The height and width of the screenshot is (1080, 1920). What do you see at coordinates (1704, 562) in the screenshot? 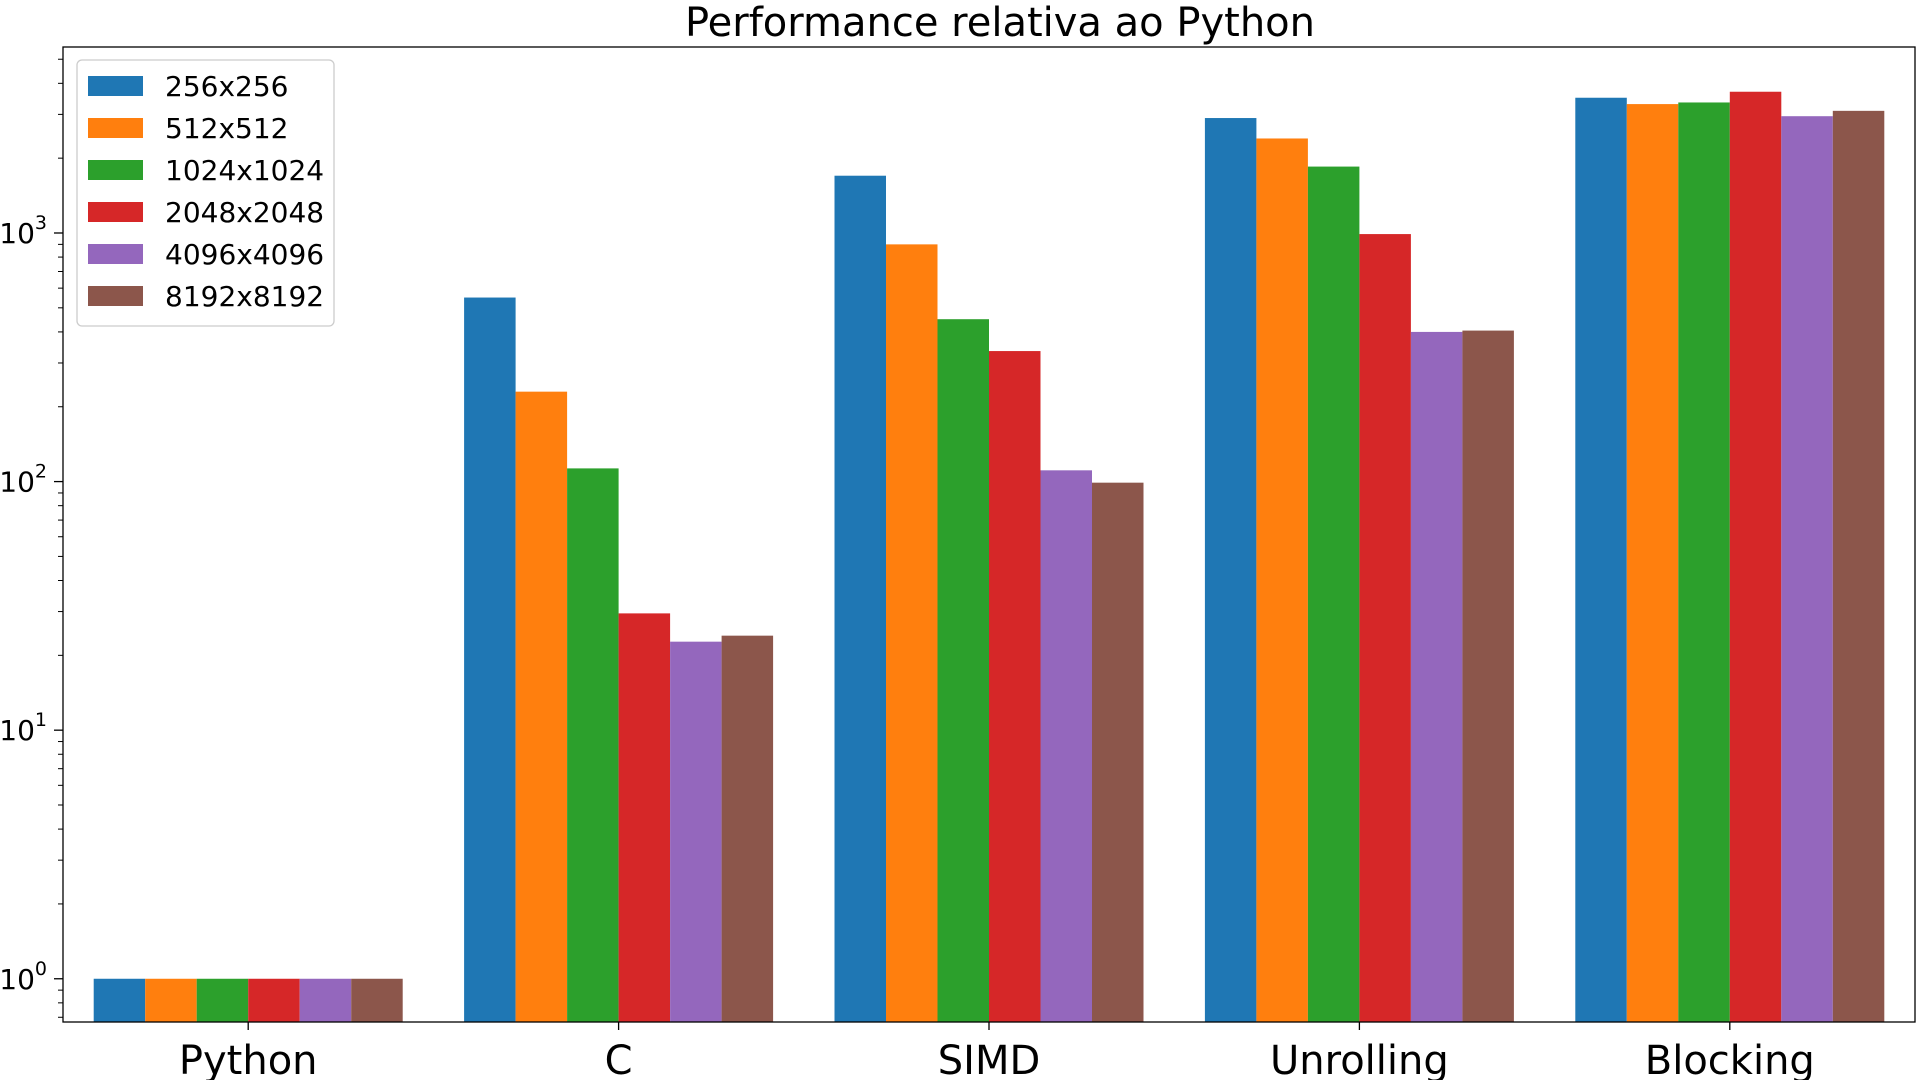
I see `bar-blocking-1024x1024` at bounding box center [1704, 562].